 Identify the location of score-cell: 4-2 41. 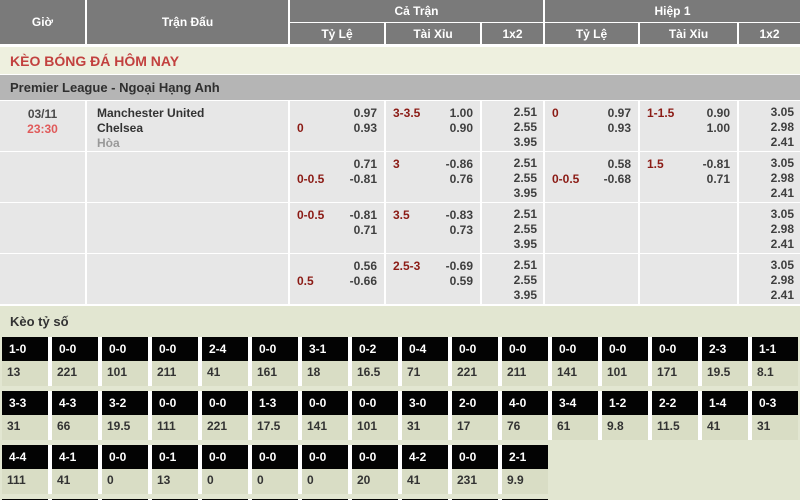
(425, 469).